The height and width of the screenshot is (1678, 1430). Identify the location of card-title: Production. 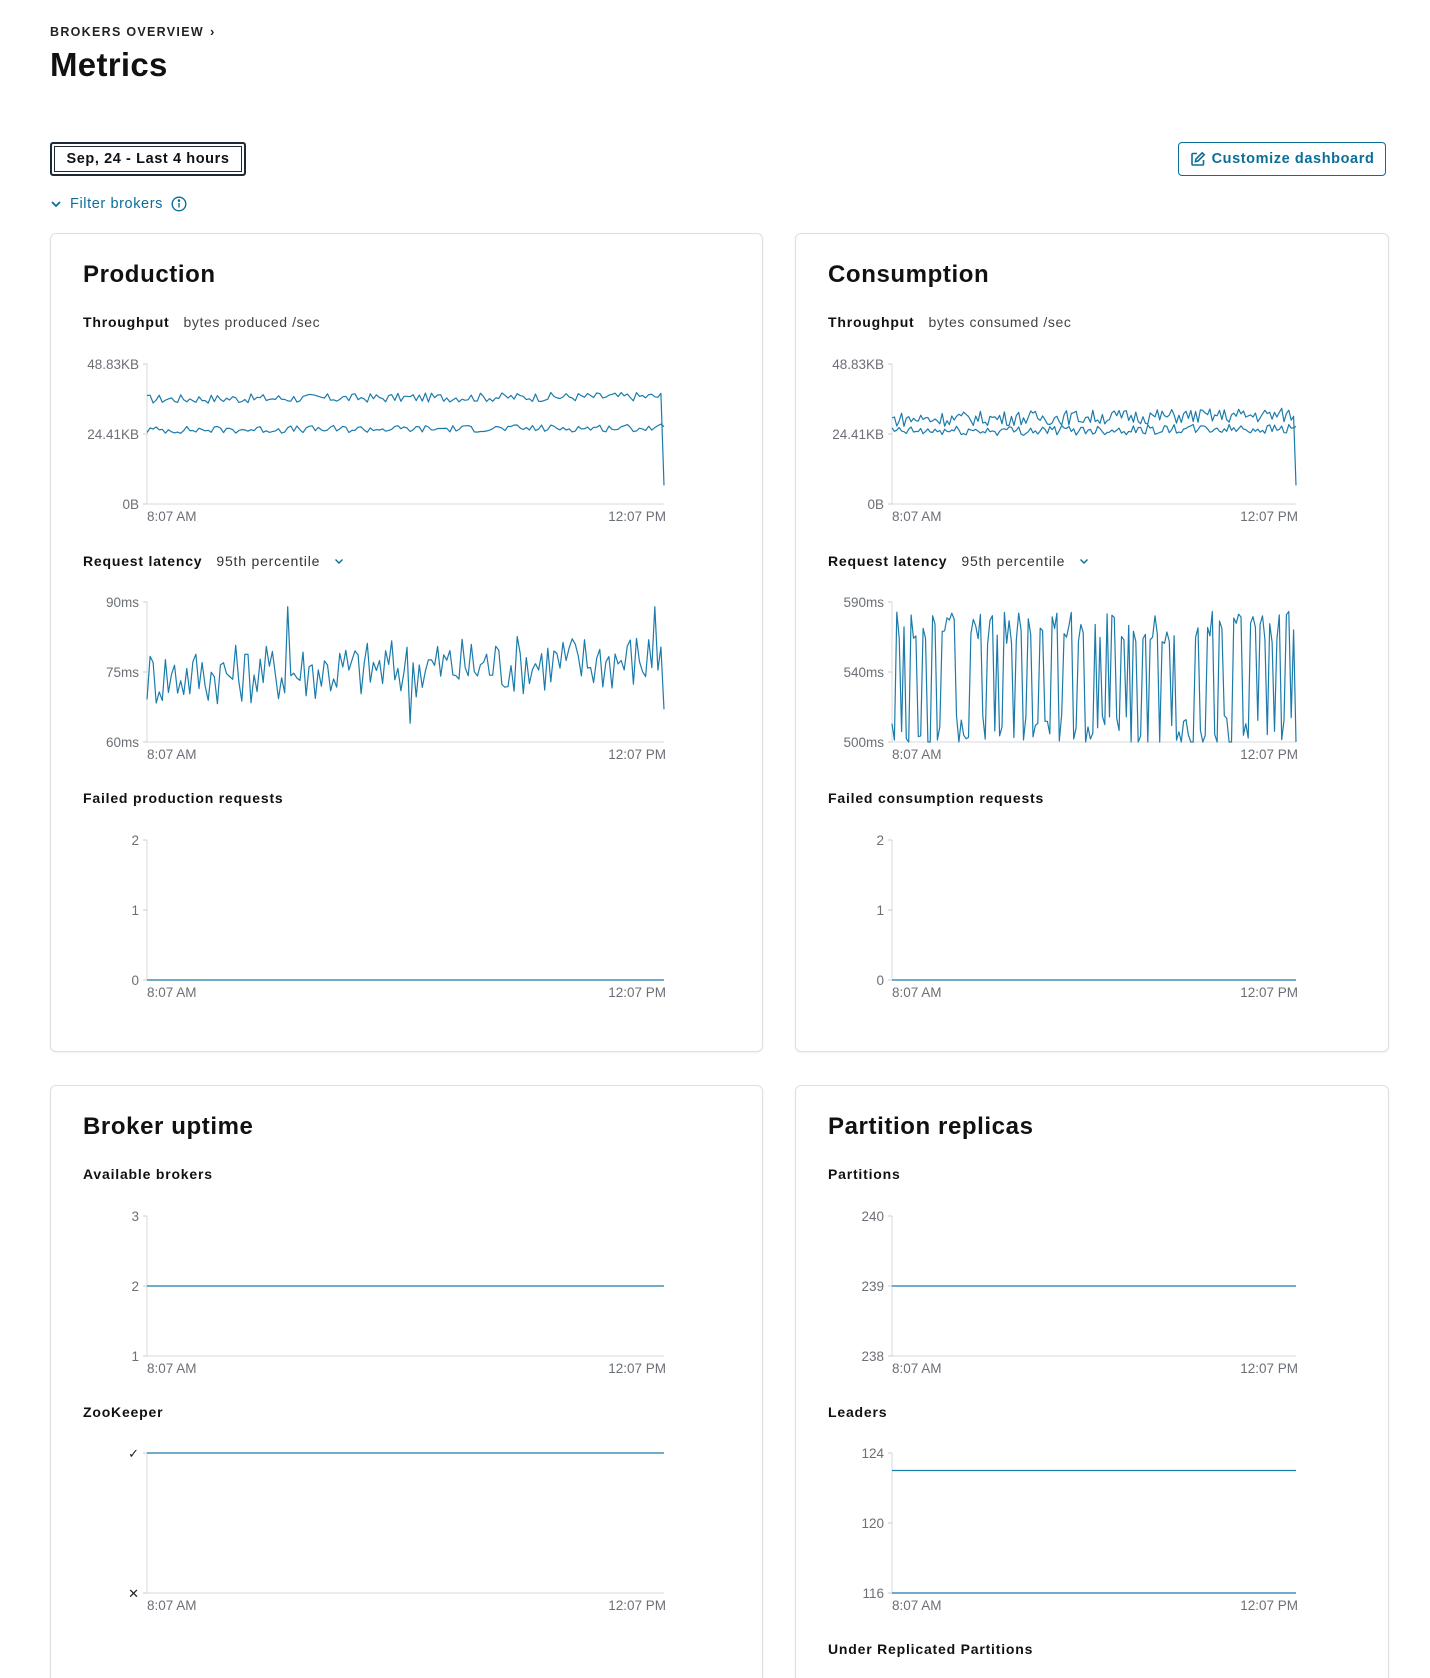
(149, 274).